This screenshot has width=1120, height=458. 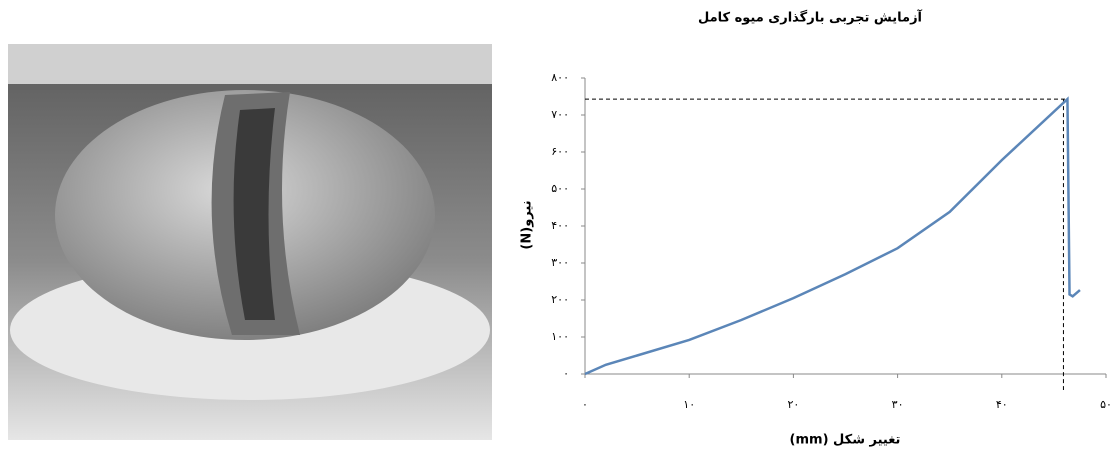 What do you see at coordinates (560, 114) in the screenshot?
I see `y-tick-label: ۷۰۰` at bounding box center [560, 114].